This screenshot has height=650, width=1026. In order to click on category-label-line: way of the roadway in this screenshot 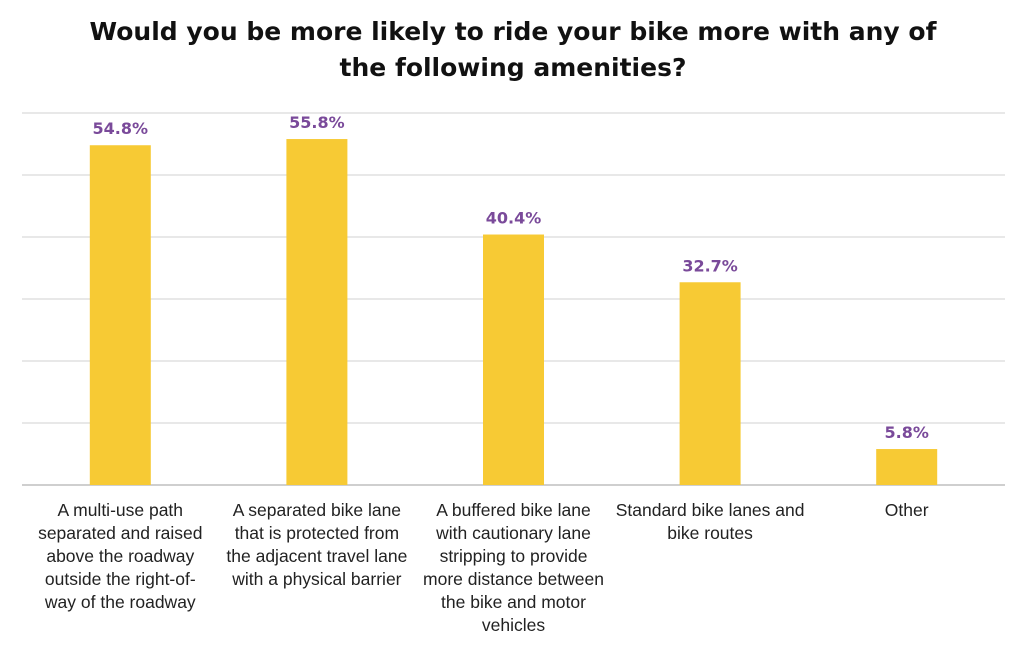, I will do `click(120, 602)`.